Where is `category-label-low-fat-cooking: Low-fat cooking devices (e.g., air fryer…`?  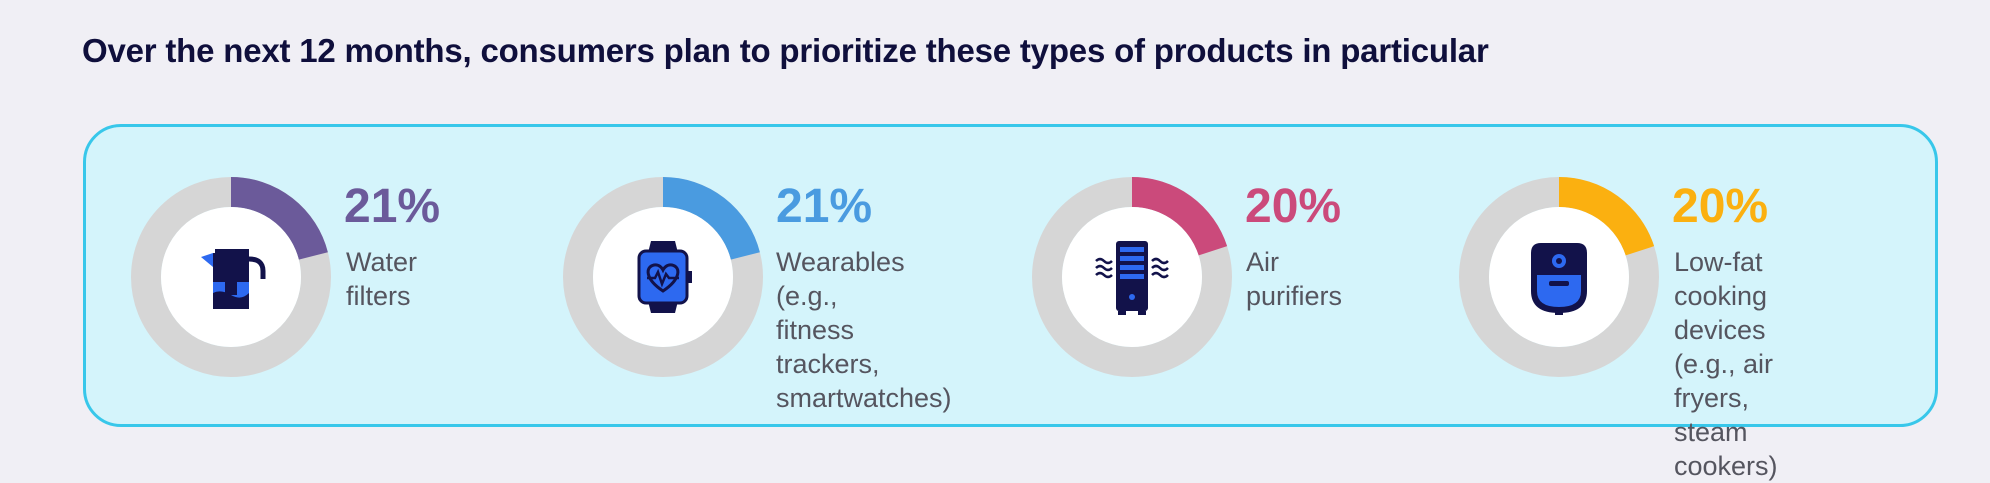
category-label-low-fat-cooking: Low-fat cooking devices (e.g., air fryer… is located at coordinates (1726, 364).